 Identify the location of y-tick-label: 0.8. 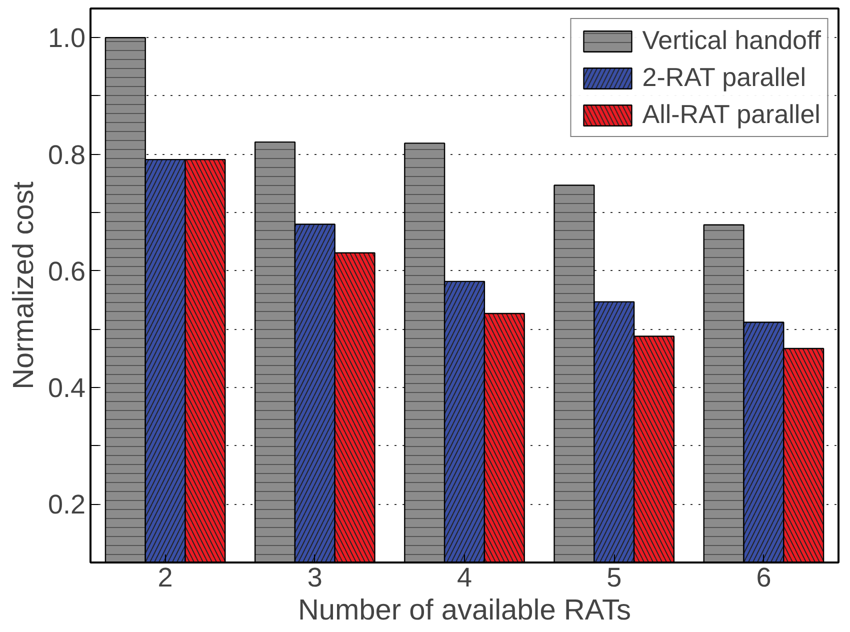
(67, 155).